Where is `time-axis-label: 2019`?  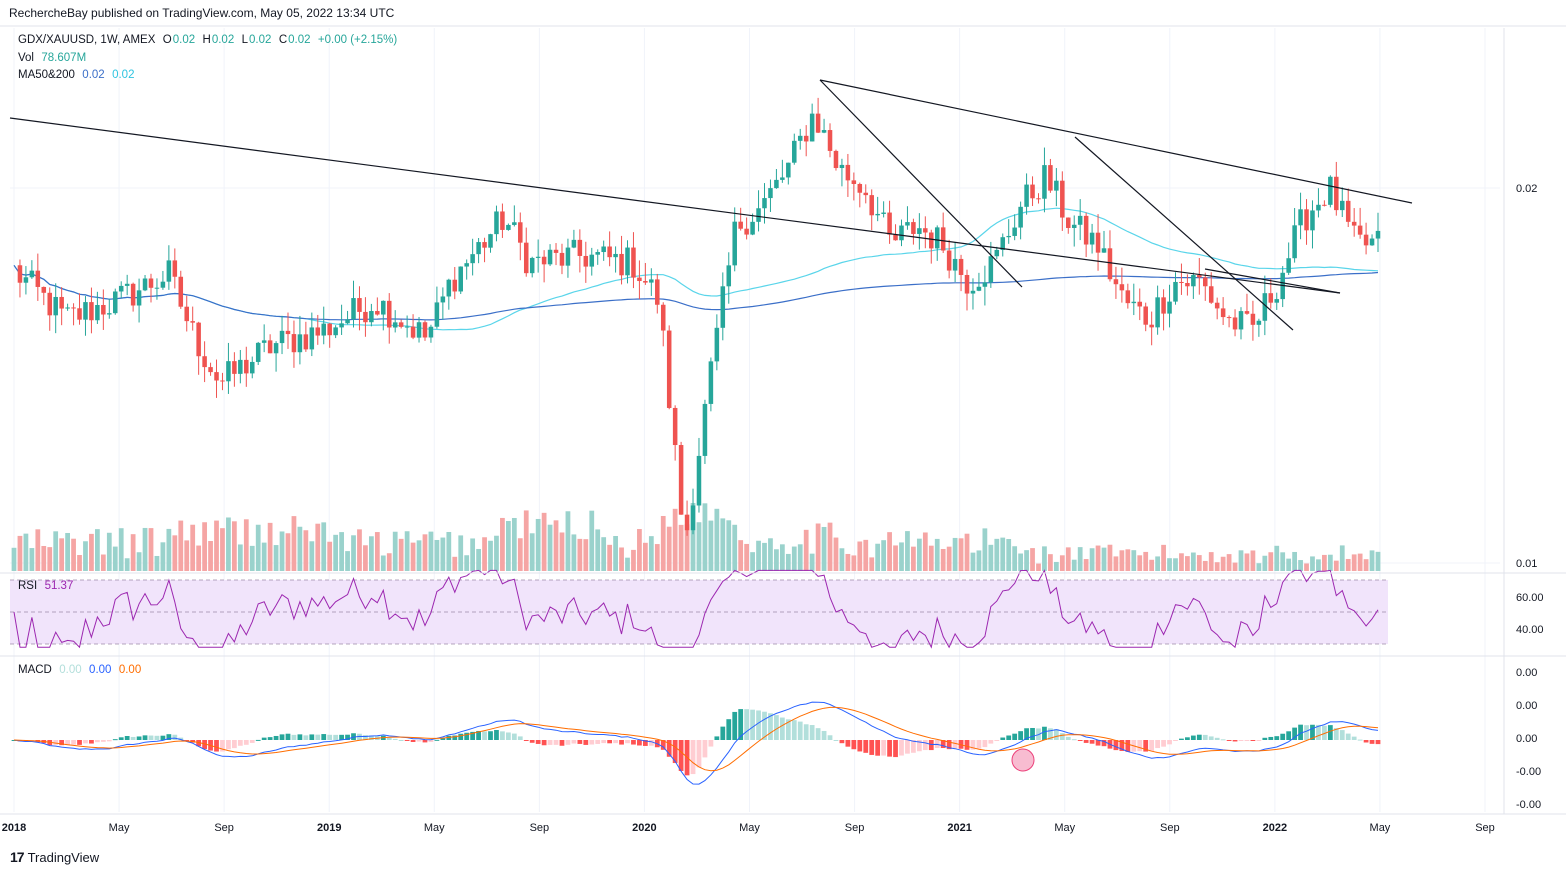
time-axis-label: 2019 is located at coordinates (329, 828).